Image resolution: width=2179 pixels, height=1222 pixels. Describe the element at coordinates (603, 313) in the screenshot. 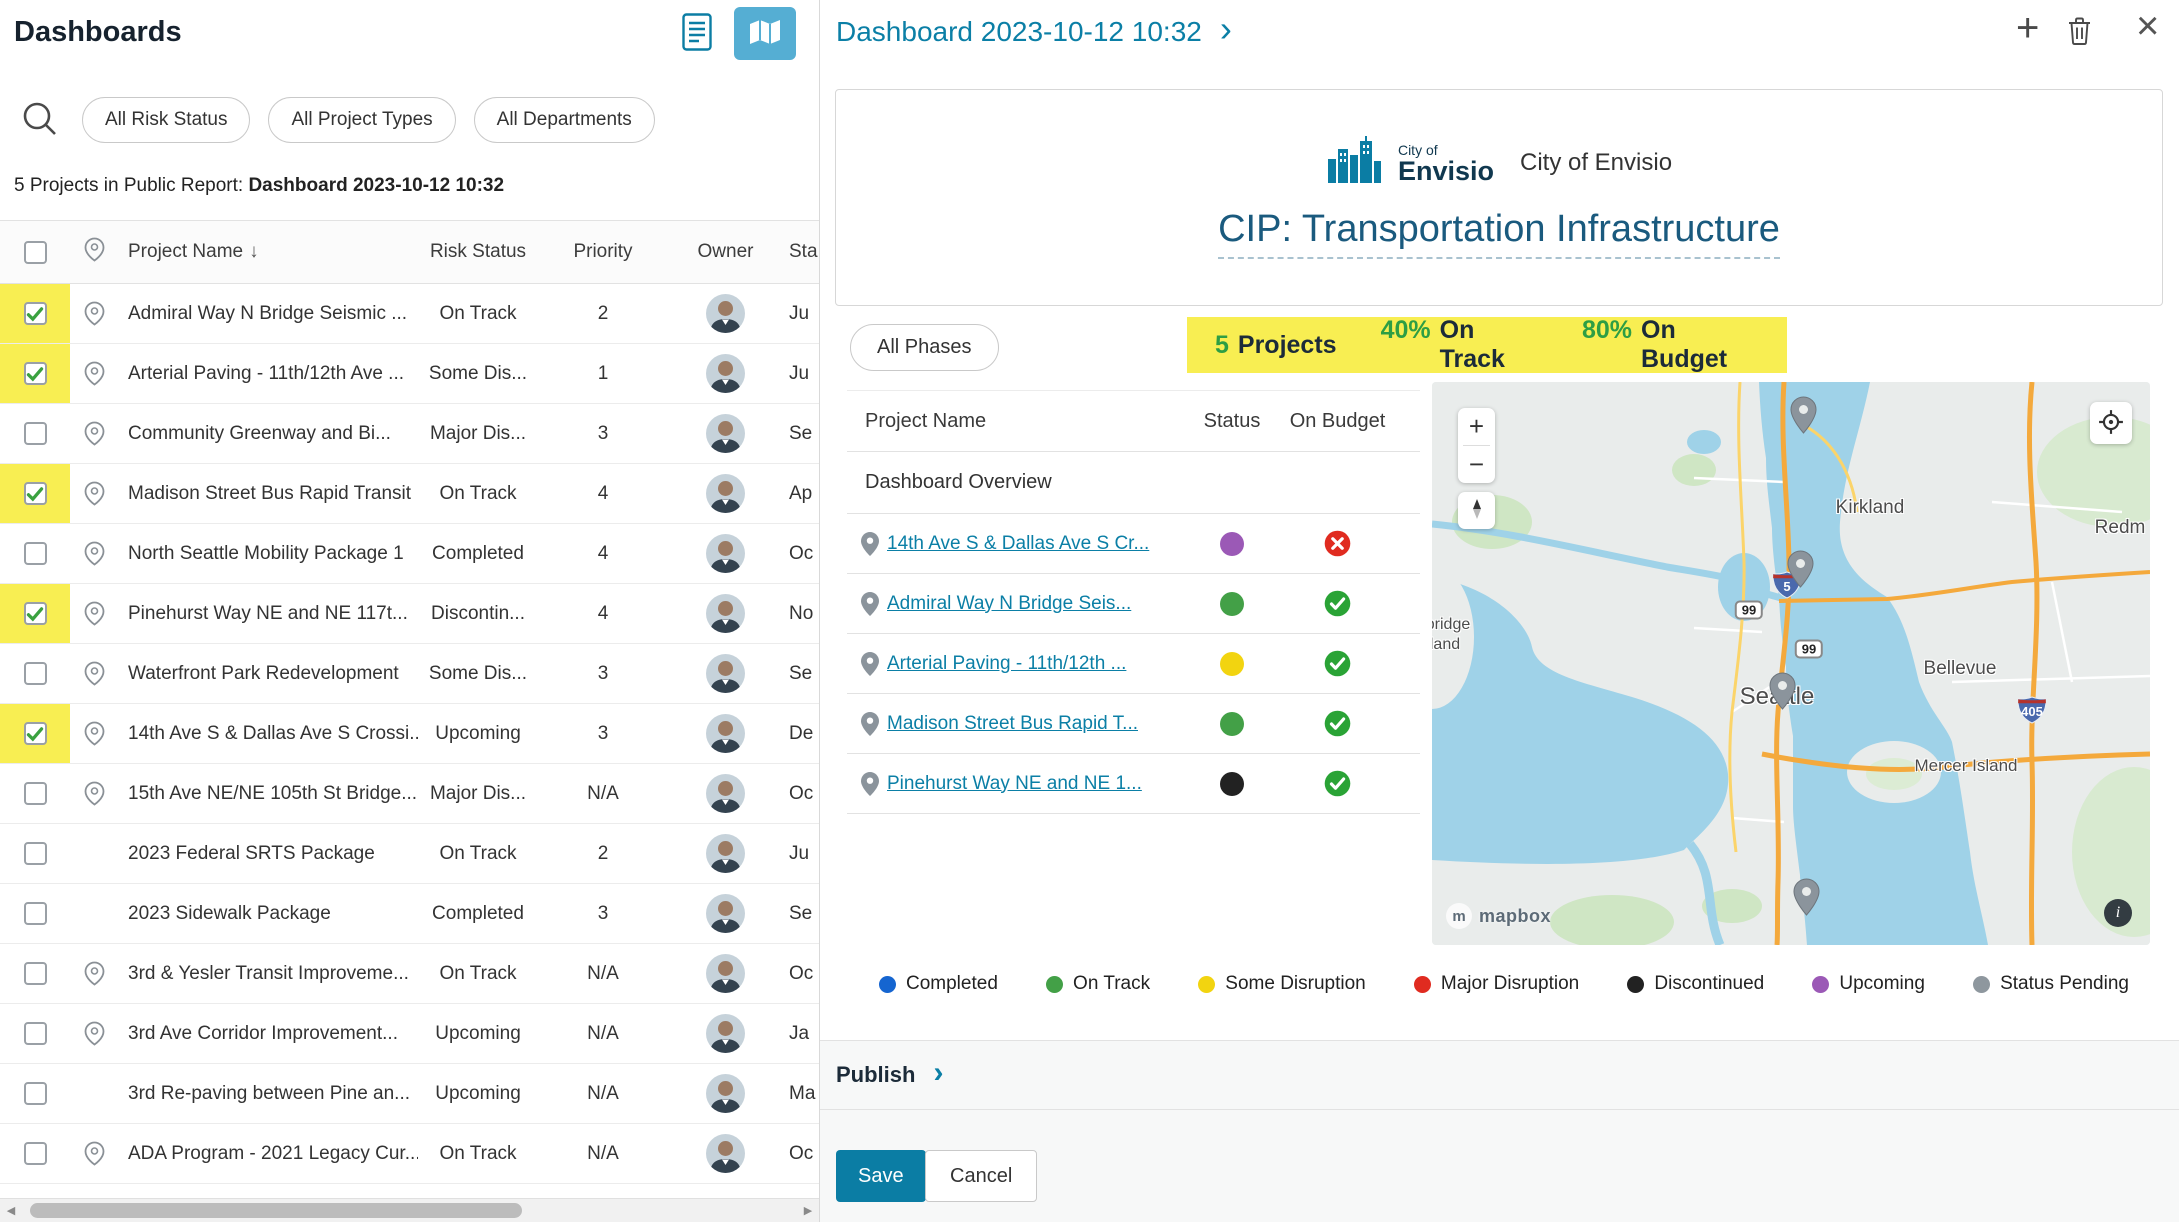

I see `priority-cell: 2` at that location.